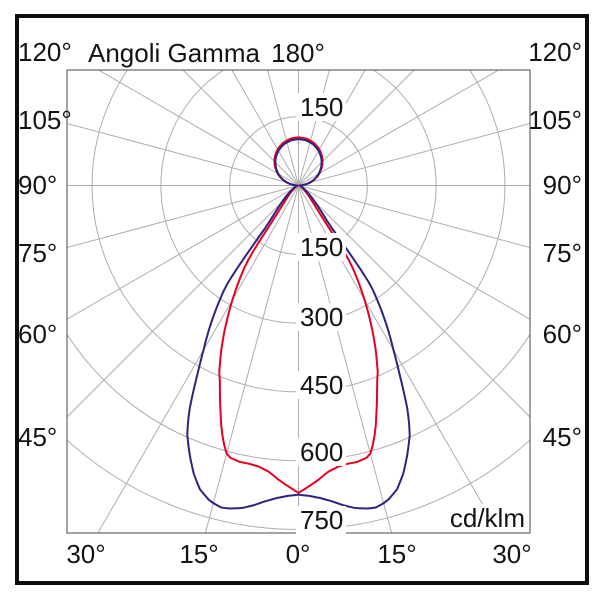 Image resolution: width=600 pixels, height=600 pixels. I want to click on radial-tick-300: 300, so click(321, 317).